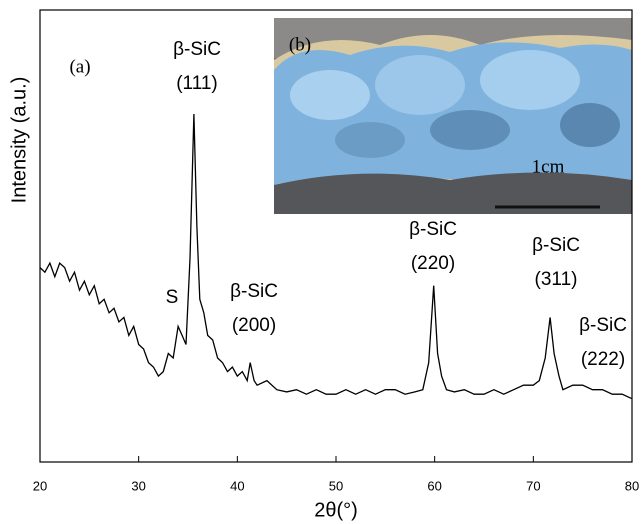  I want to click on x-tick-label: 60, so click(434, 485).